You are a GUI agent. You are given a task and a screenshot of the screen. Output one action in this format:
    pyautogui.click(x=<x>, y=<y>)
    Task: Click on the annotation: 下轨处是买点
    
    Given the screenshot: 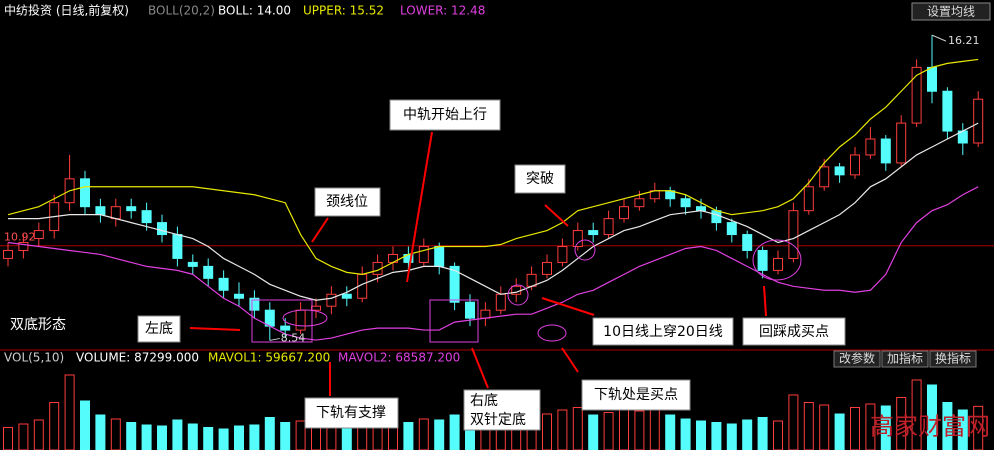 What is the action you would take?
    pyautogui.click(x=636, y=395)
    